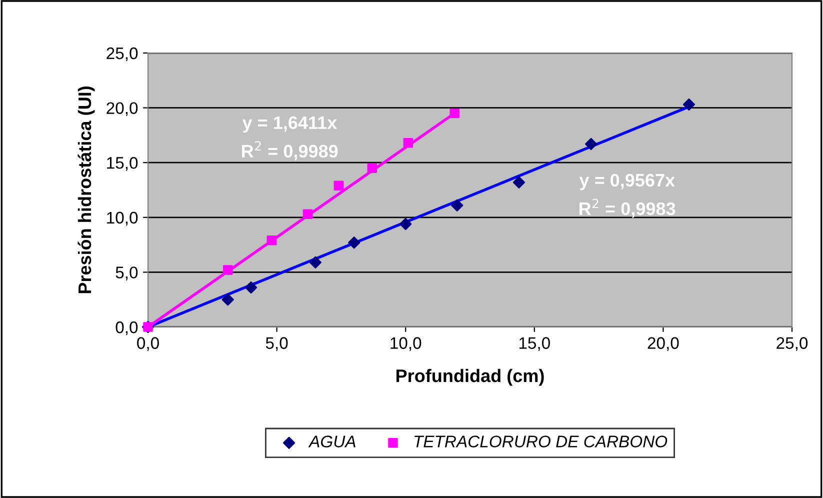 The height and width of the screenshot is (498, 823). Describe the element at coordinates (541, 442) in the screenshot. I see `legend-label: TETRACLORURO DE CARBONO` at that location.